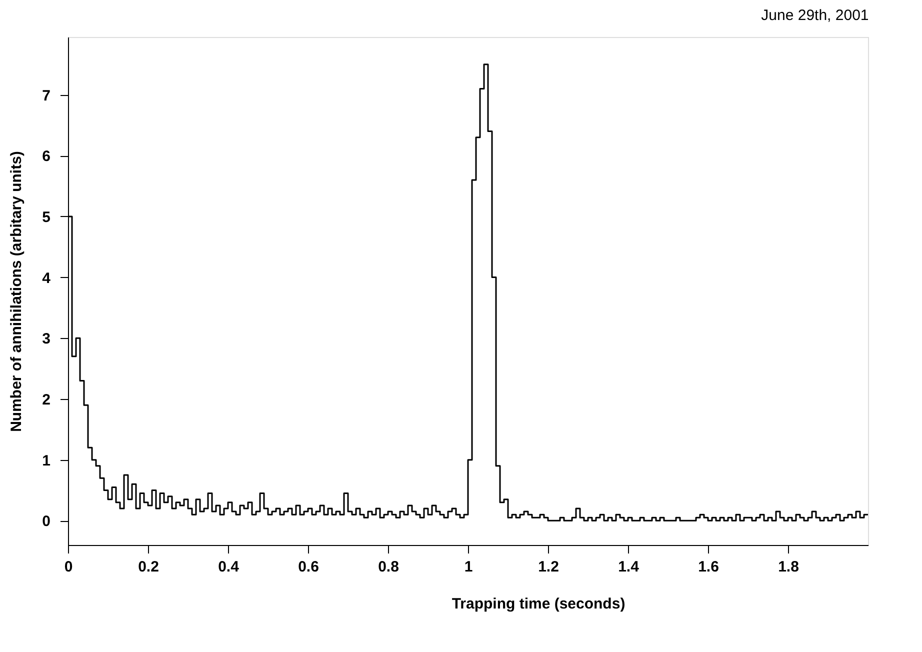 Image resolution: width=922 pixels, height=652 pixels. I want to click on y-axis-title: Number of annihilations (arbitary units), so click(17, 291).